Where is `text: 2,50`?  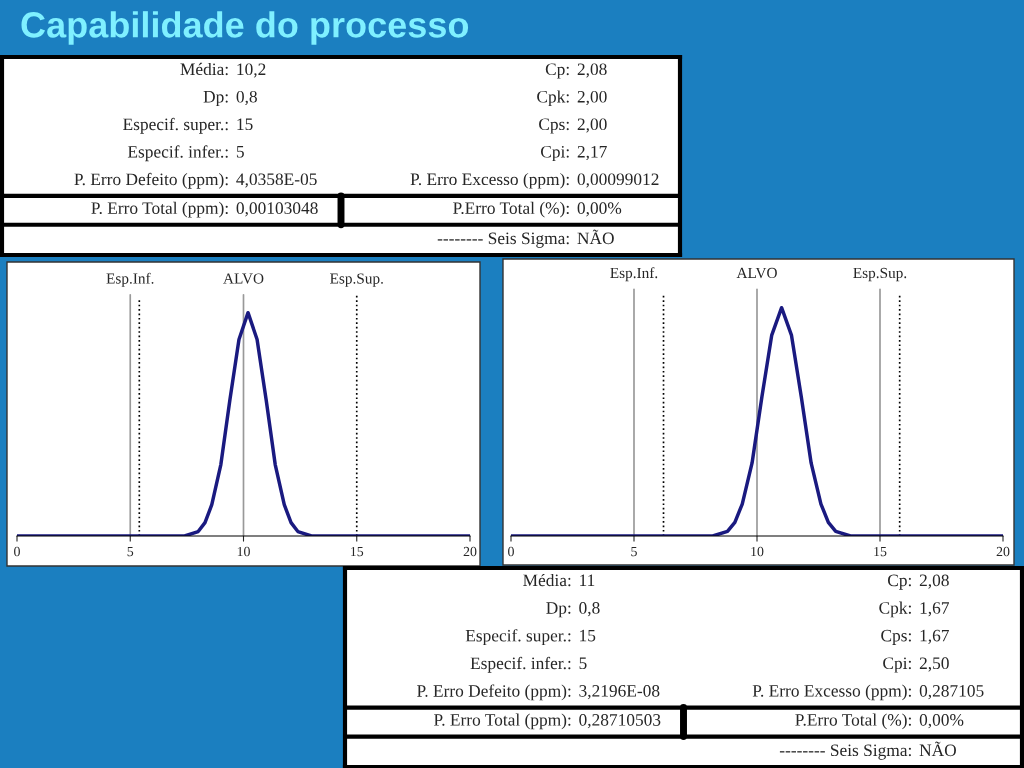
text: 2,50 is located at coordinates (934, 664).